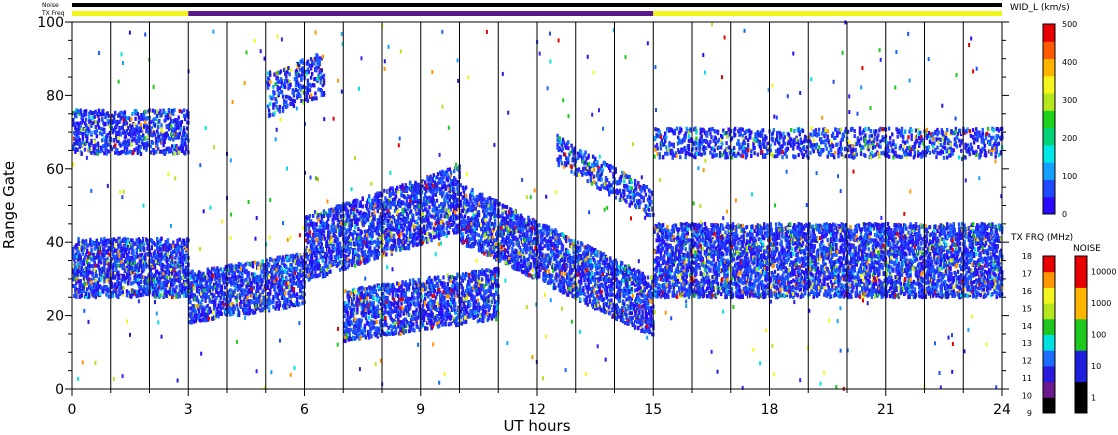 The image size is (1118, 435). What do you see at coordinates (179, 138) in the screenshot?
I see `data-point-1947` at bounding box center [179, 138].